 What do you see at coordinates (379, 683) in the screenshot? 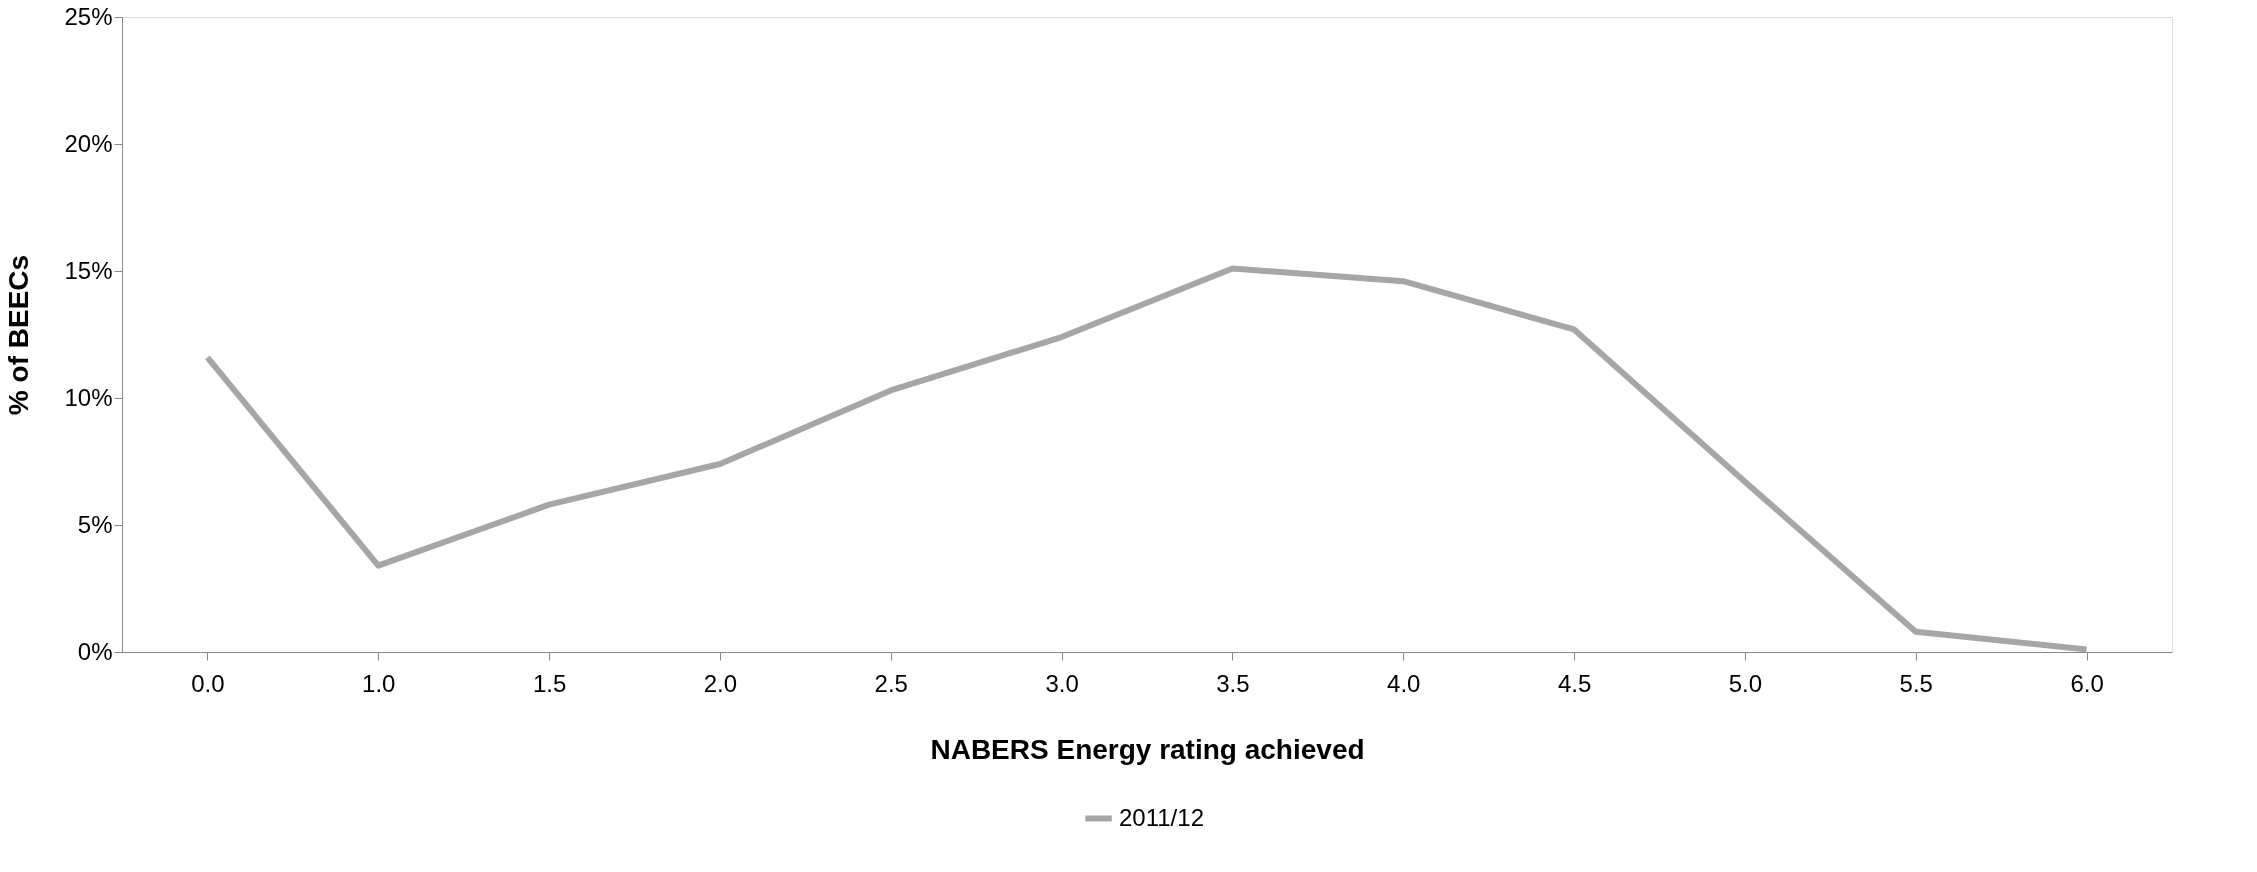
I see `x-tick-label: 1.0` at bounding box center [379, 683].